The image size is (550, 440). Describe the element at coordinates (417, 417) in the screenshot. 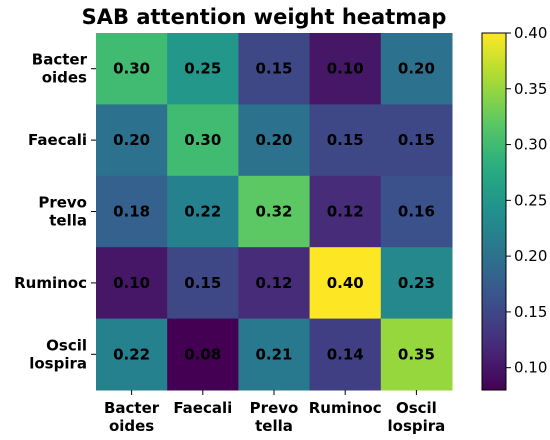

I see `column-tick-label: Oscil lospira` at that location.